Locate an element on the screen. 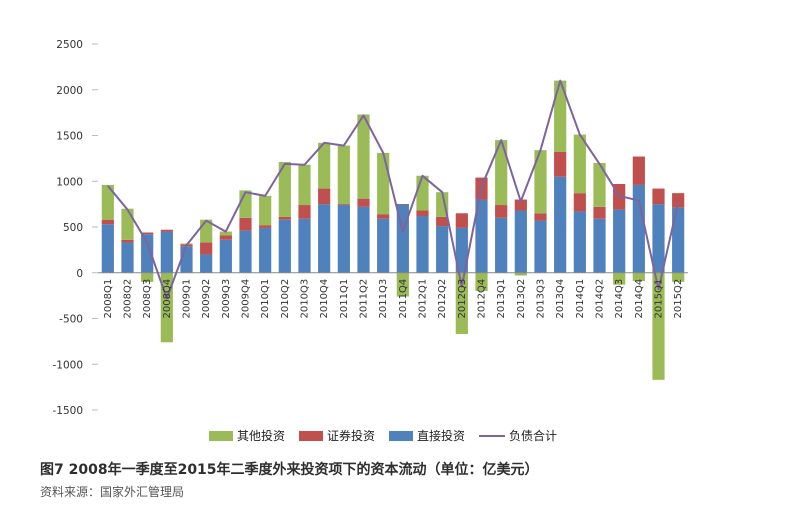 Image resolution: width=797 pixels, height=523 pixels. x-category-label: 2011Q1 is located at coordinates (344, 299).